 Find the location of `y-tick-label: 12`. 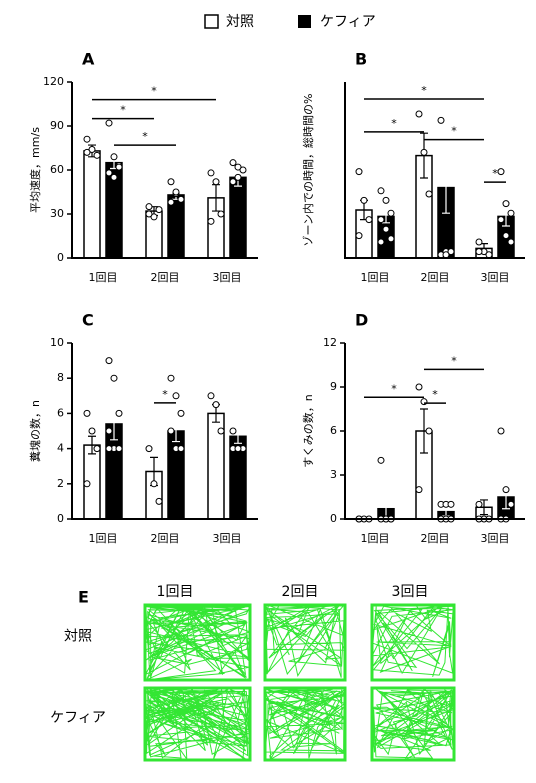

y-tick-label: 12 is located at coordinates (330, 342).